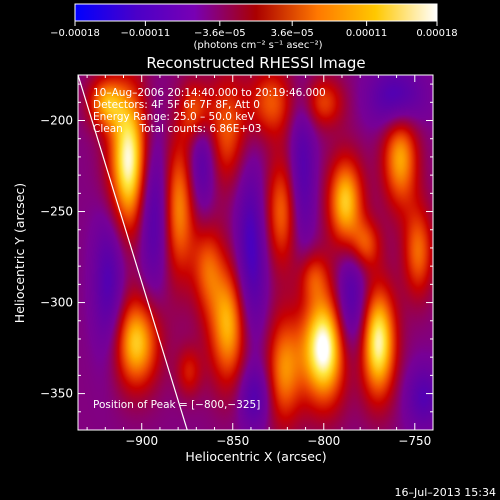 Image resolution: width=500 pixels, height=500 pixels. I want to click on y-axis-label: Heliocentric Y (arcsec), so click(19, 253).